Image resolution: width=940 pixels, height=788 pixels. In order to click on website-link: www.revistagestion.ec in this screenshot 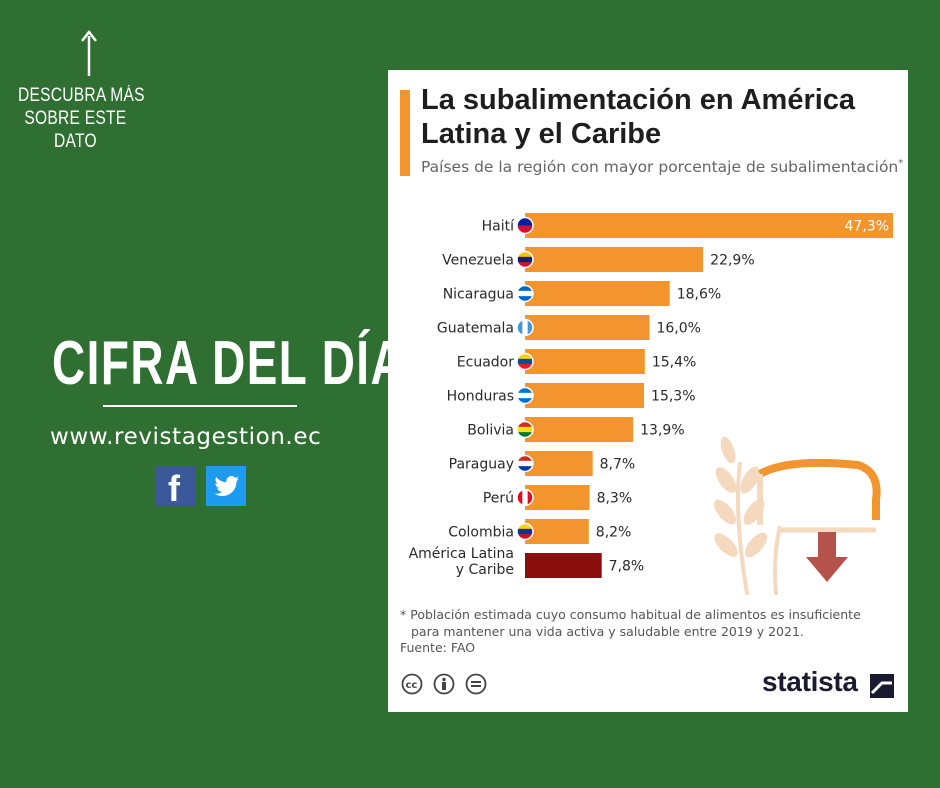, I will do `click(186, 437)`.